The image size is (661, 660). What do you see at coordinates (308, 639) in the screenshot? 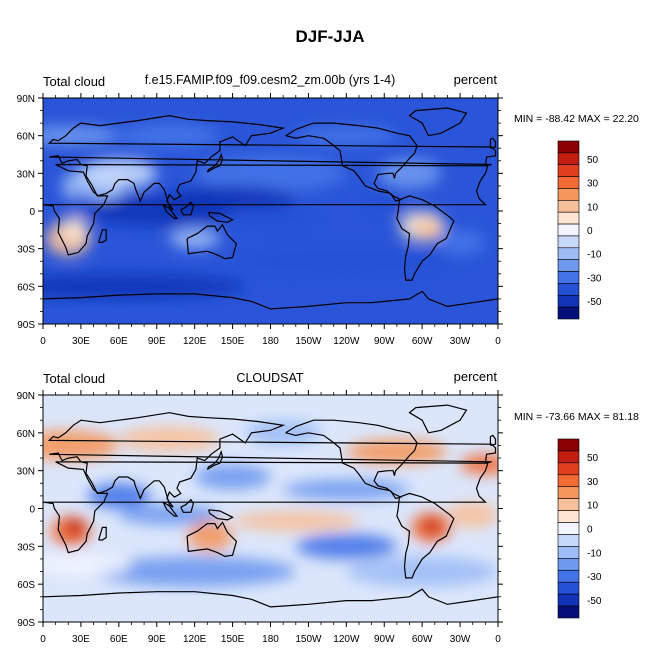
I see `x-tick-label: 150W` at bounding box center [308, 639].